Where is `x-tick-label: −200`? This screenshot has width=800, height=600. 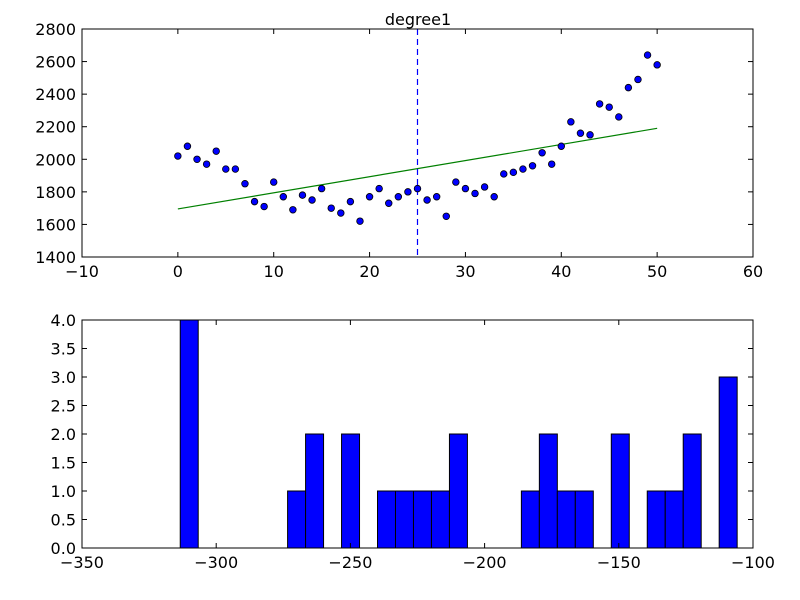
x-tick-label: −200 is located at coordinates (485, 562).